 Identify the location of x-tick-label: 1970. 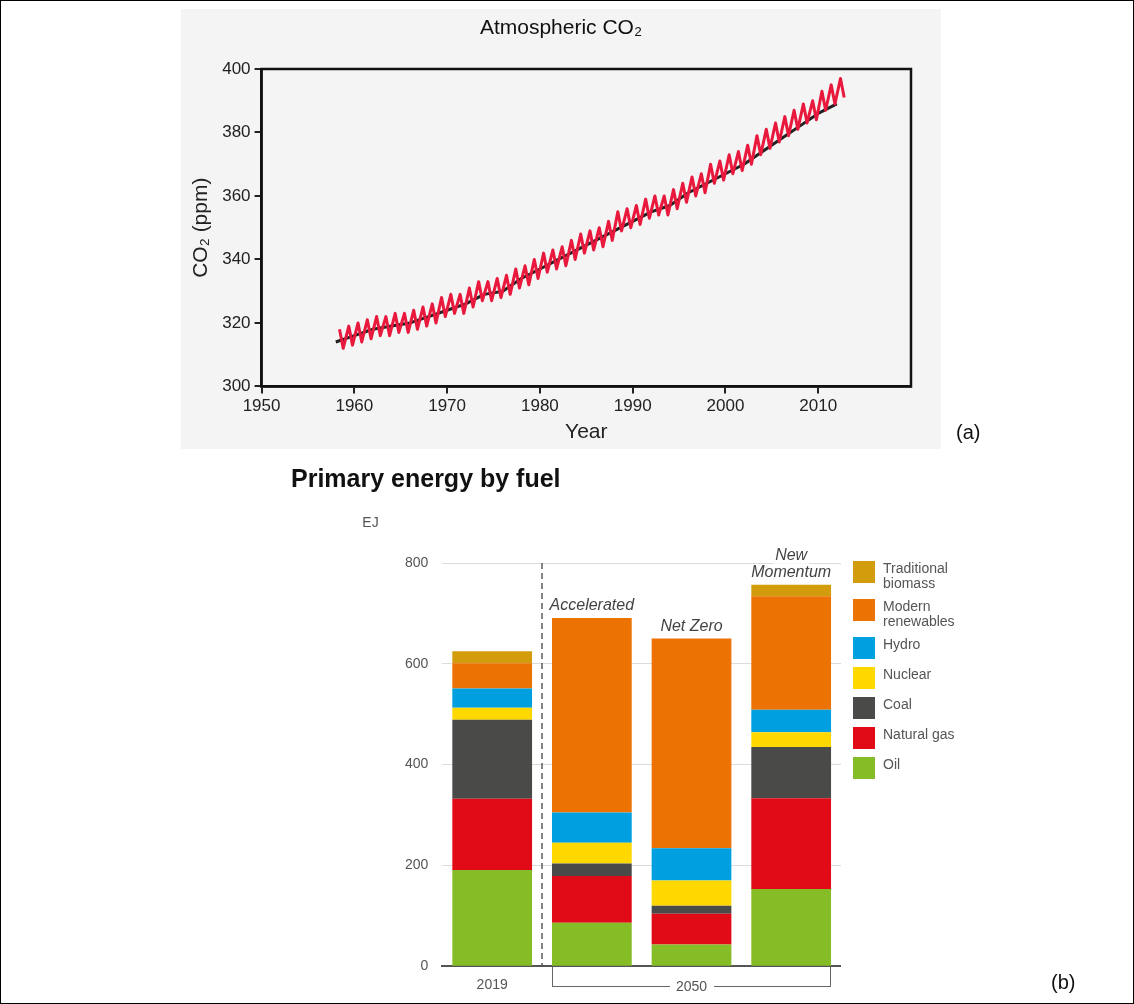
(447, 406).